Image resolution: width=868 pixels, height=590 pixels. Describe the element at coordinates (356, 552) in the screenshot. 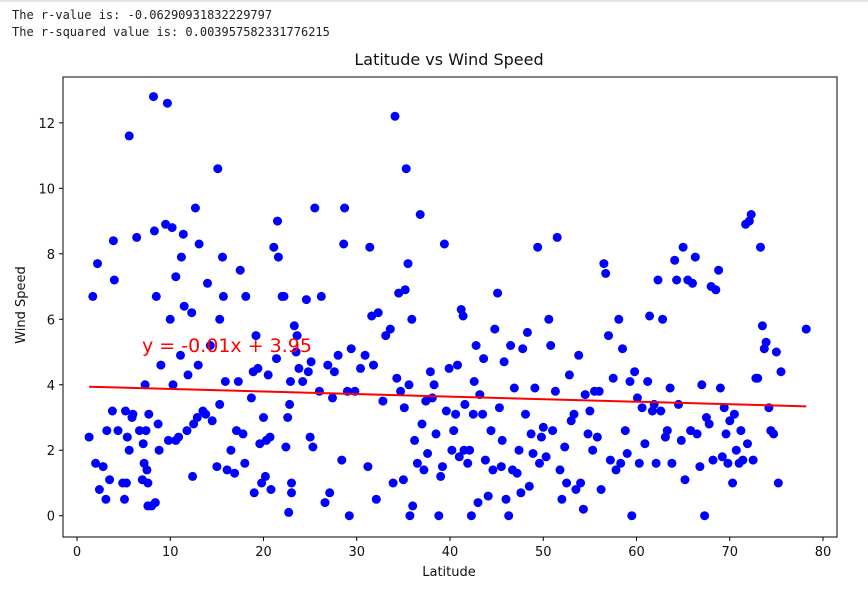

I see `x-tick-label: 30` at that location.